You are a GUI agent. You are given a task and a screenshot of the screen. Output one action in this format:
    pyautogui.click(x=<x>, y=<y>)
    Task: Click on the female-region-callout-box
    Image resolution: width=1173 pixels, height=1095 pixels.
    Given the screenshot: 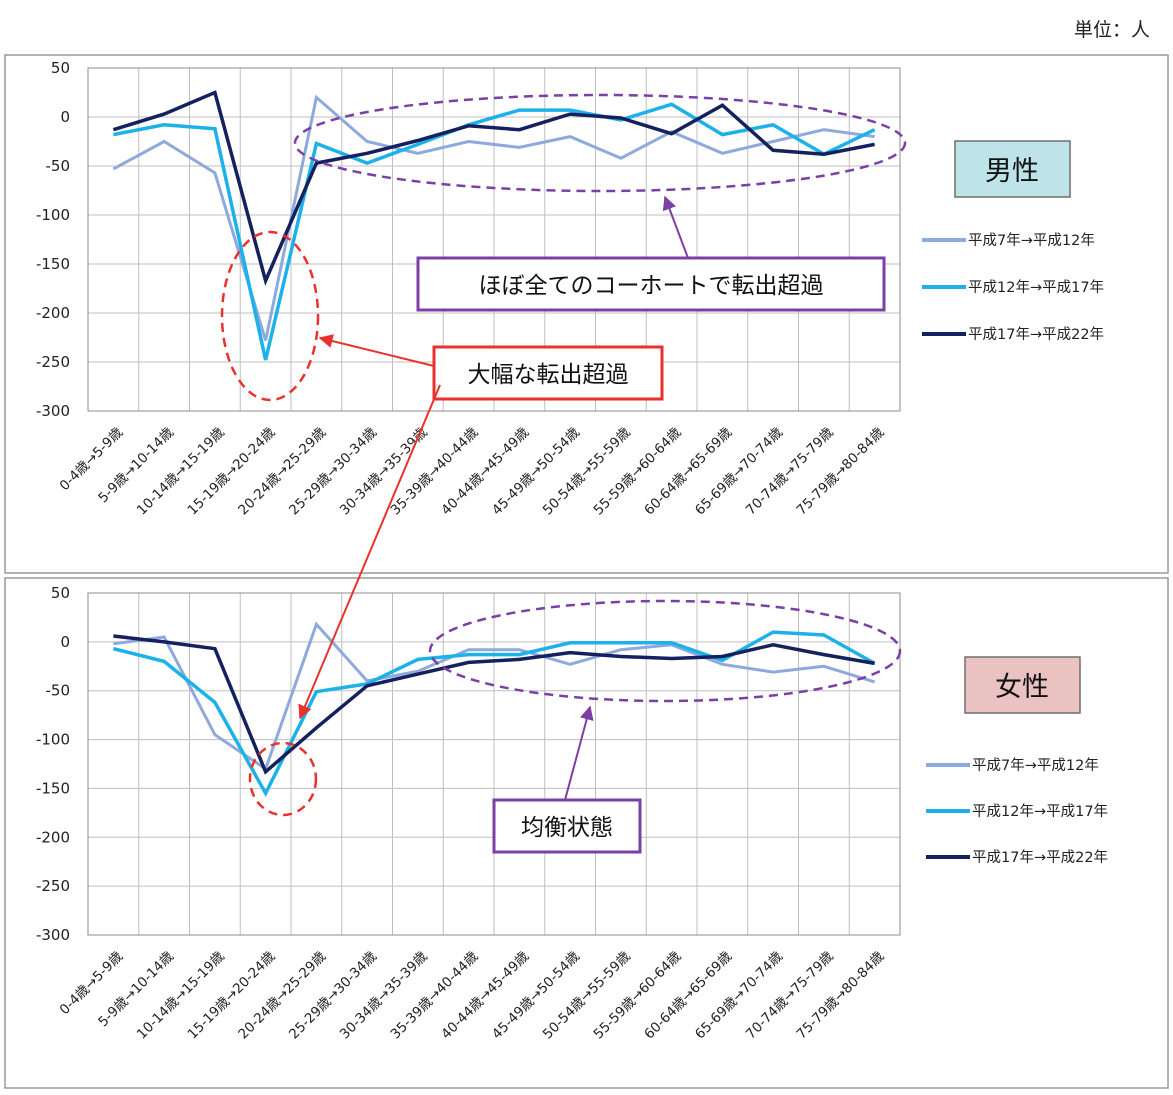 What is the action you would take?
    pyautogui.click(x=567, y=826)
    